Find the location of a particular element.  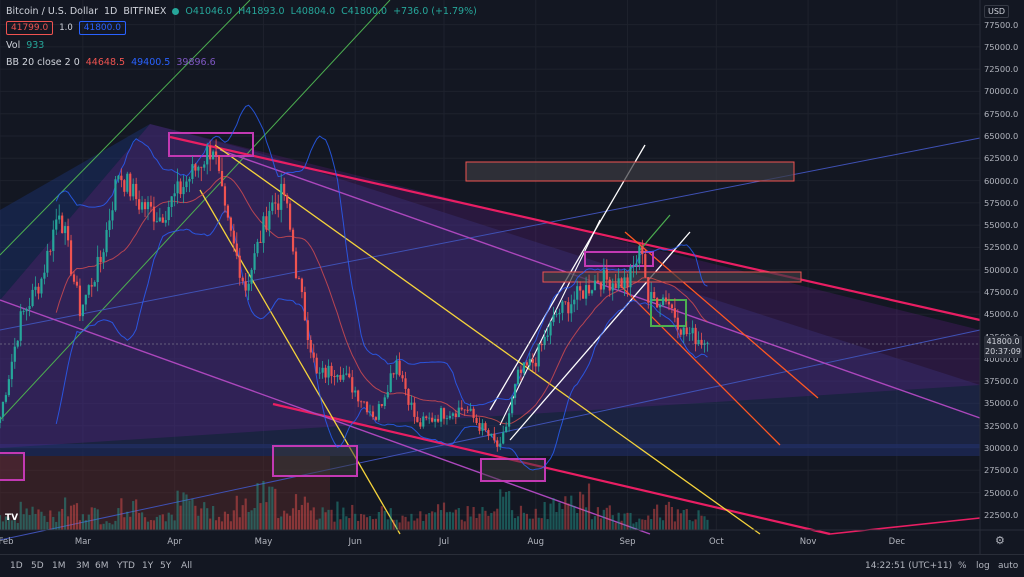

bb-label: BB 20 close 2 0 is located at coordinates (43, 62).